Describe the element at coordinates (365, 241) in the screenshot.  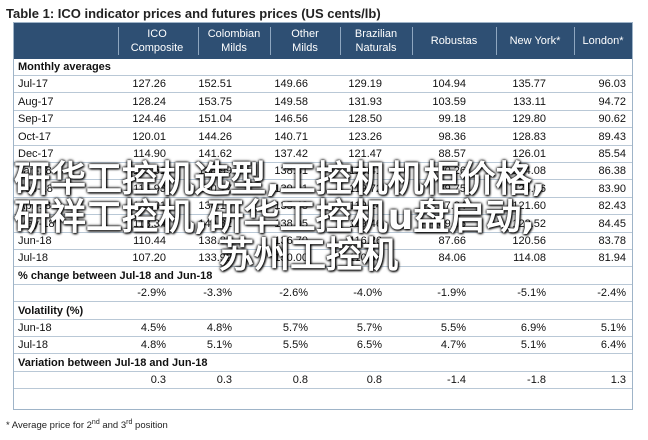
I see `table-cell: 116.26` at that location.